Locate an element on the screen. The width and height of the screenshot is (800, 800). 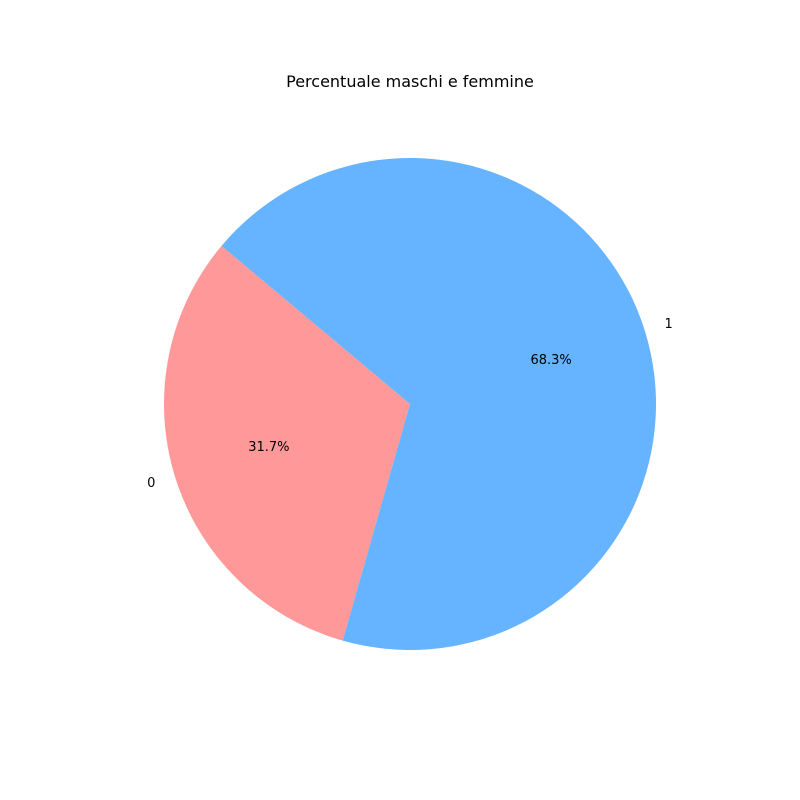
slice-percent-1: 68.3% is located at coordinates (550, 360).